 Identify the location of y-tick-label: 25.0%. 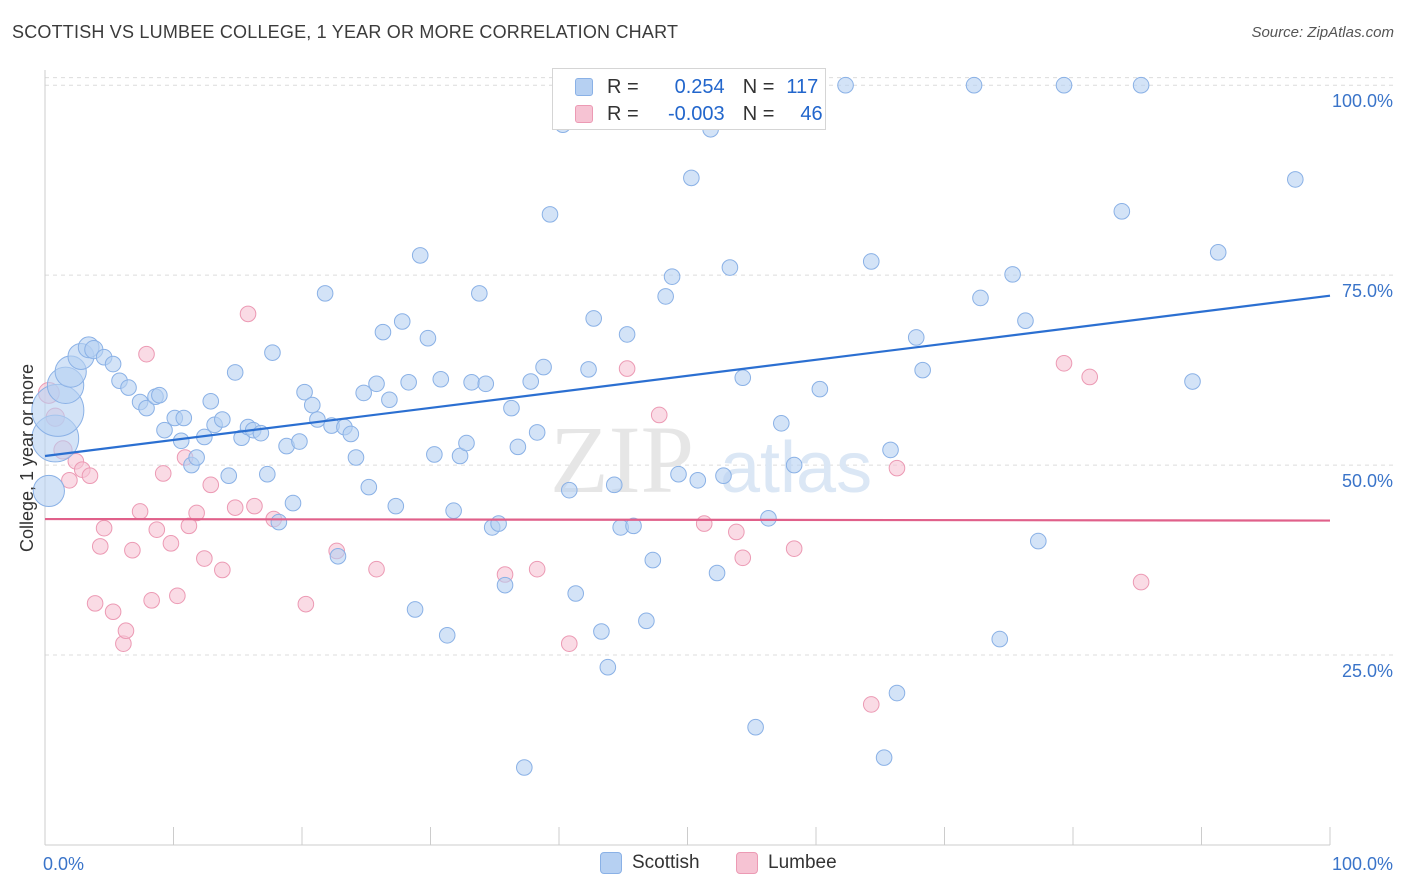
(1367, 671).